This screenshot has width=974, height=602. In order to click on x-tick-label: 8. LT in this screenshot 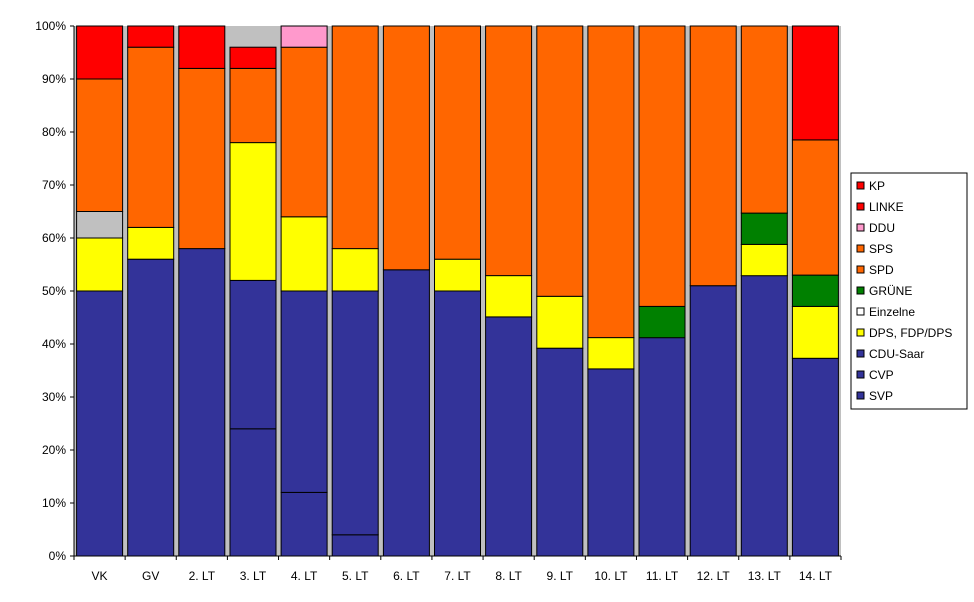, I will do `click(508, 576)`.